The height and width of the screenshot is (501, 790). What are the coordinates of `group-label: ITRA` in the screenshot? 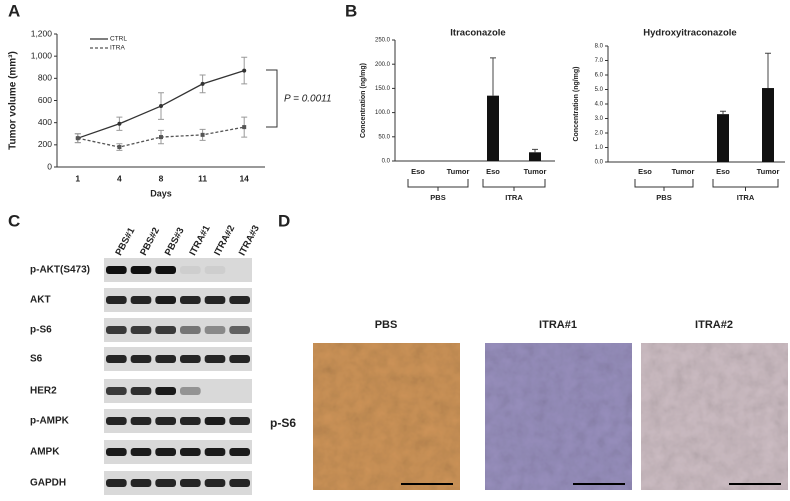 It's located at (746, 197).